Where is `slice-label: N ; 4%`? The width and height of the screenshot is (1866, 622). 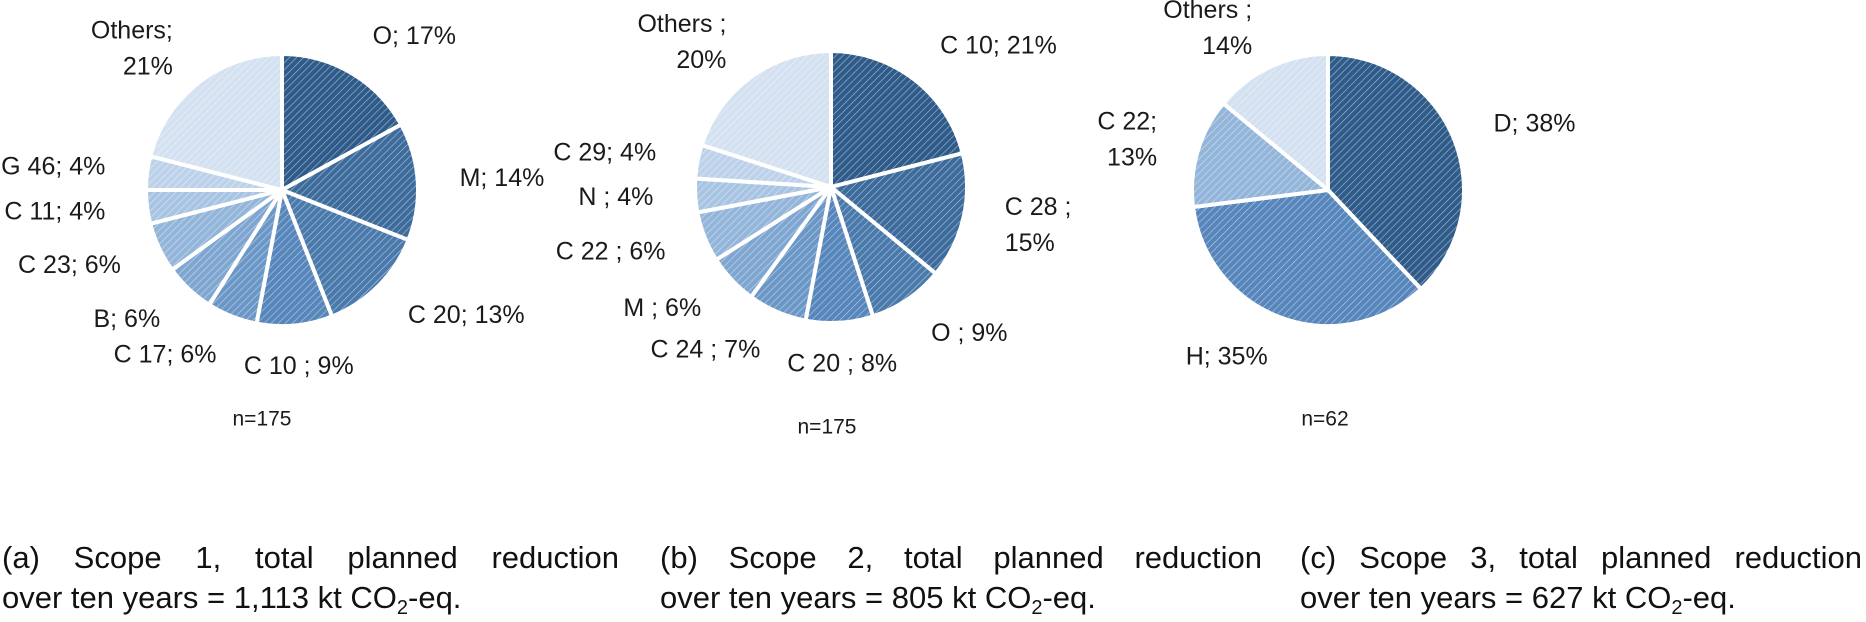
slice-label: N ; 4% is located at coordinates (615, 197).